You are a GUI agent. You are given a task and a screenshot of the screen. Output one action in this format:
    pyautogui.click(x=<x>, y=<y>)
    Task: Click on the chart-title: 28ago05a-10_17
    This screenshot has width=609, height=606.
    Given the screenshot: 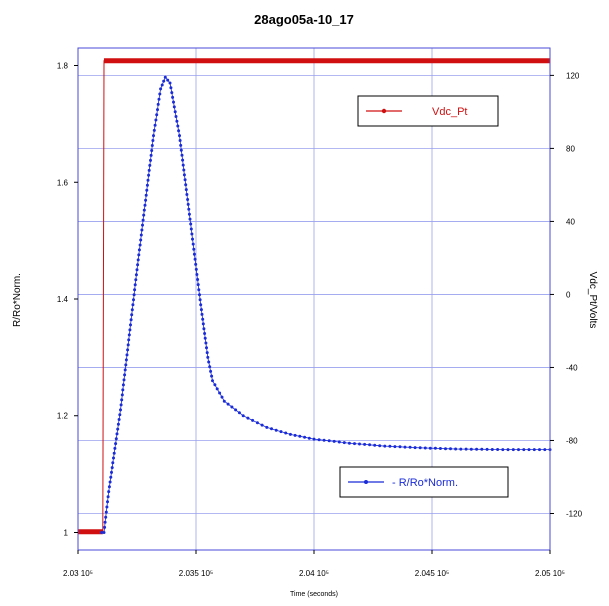 What is the action you would take?
    pyautogui.click(x=304, y=19)
    